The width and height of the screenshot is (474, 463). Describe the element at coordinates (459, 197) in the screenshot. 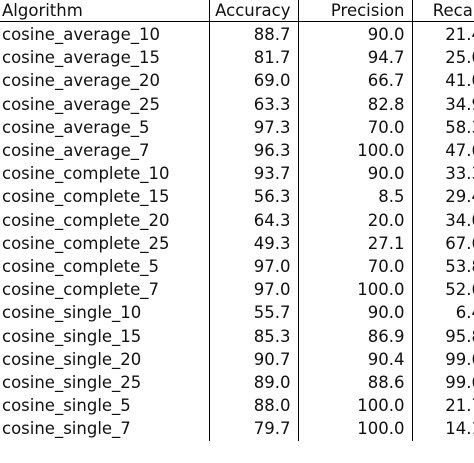

I see `recall-cell: 29.4` at that location.